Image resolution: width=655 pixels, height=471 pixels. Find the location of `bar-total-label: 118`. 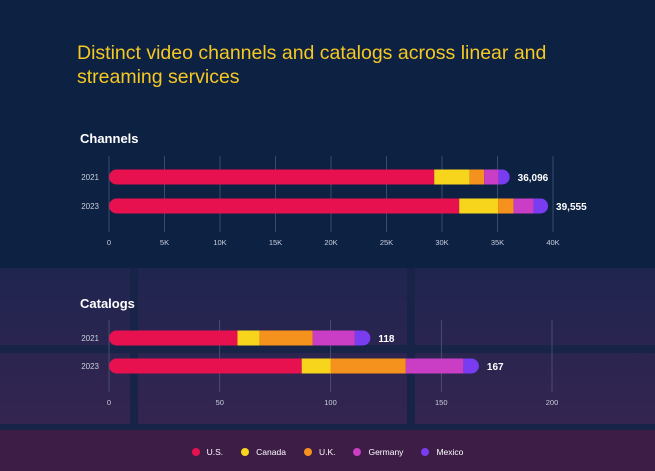

bar-total-label: 118 is located at coordinates (386, 339).